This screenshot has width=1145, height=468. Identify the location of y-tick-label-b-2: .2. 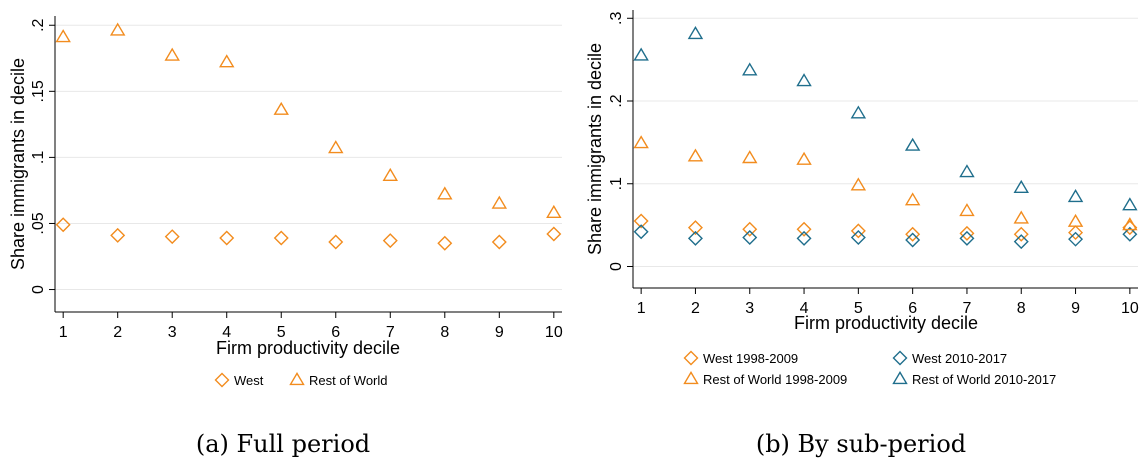
(616, 100).